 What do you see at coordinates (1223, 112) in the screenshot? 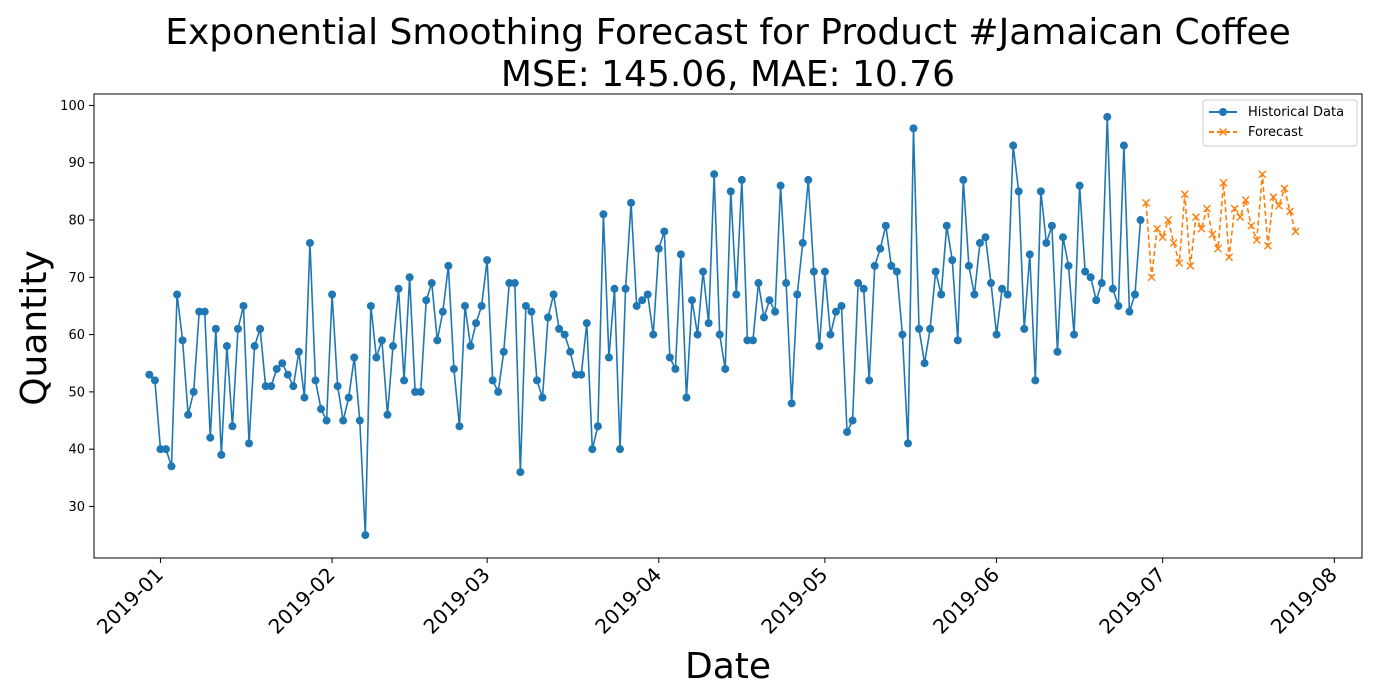
I see `legend-marker-historical-dot` at bounding box center [1223, 112].